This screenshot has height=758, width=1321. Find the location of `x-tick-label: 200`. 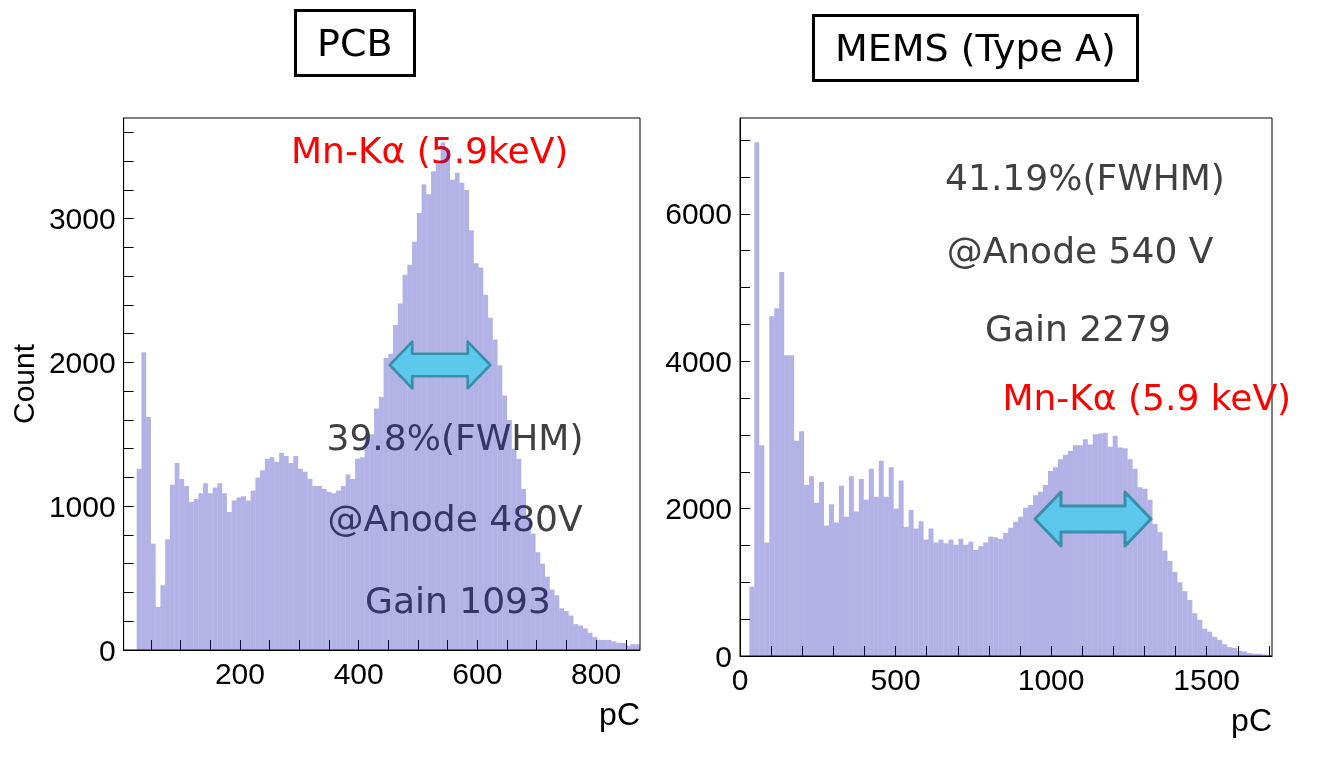

x-tick-label: 200 is located at coordinates (239, 673).